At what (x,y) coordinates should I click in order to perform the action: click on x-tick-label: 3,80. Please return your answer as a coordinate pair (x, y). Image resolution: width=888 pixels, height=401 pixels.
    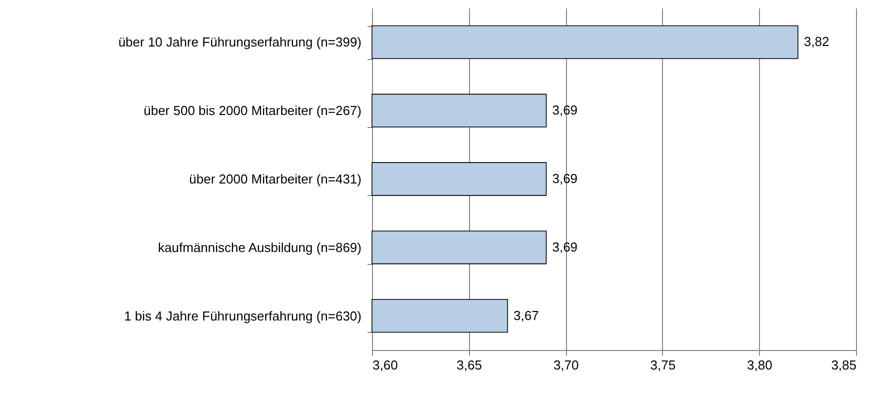
    Looking at the image, I should click on (759, 365).